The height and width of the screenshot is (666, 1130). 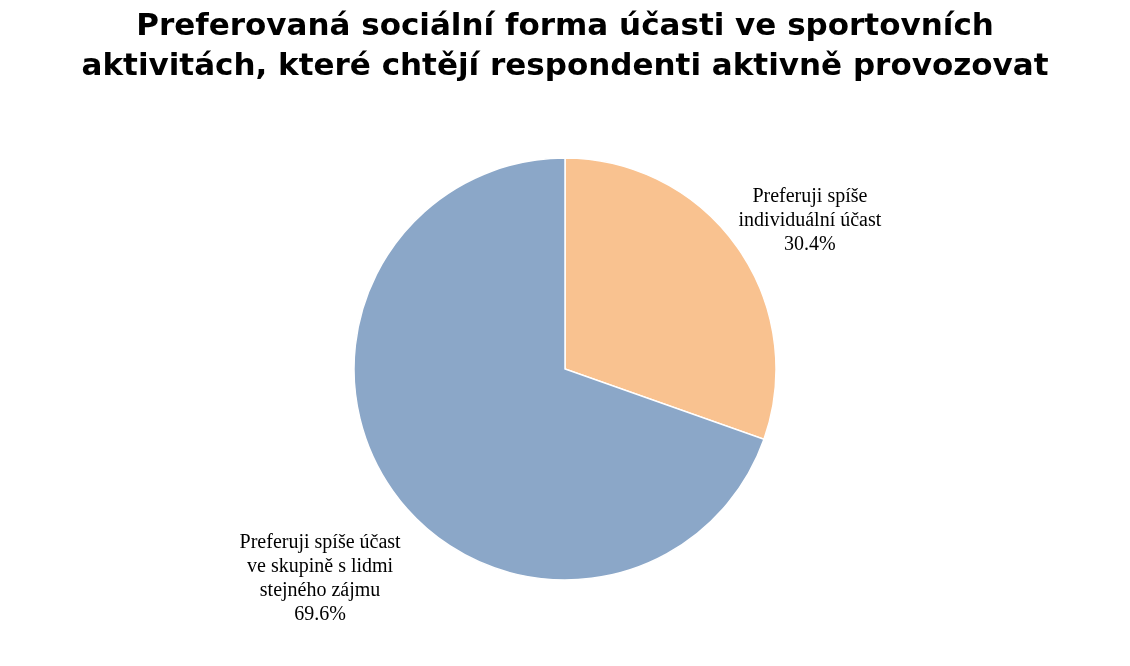 I want to click on chart-title: Preferovaná sociální forma účasti ve sportovních aktivitách, které chtějí respondenti aktivně provozovat, so click(x=565, y=44).